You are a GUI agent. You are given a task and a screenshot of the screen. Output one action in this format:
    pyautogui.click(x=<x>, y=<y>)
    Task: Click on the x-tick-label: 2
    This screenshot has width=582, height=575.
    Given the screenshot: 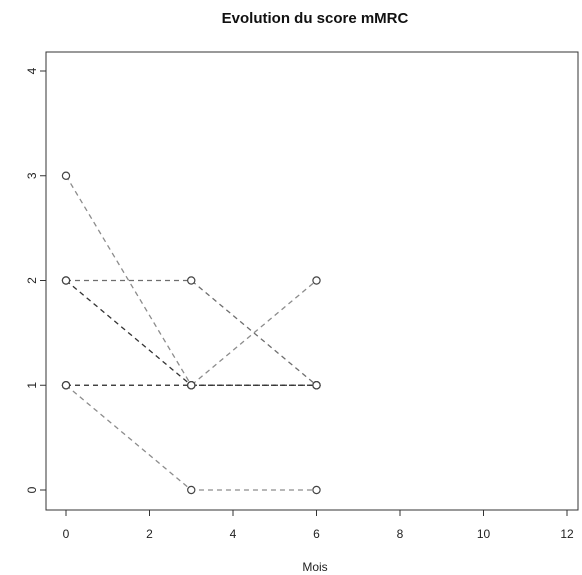 What is the action you would take?
    pyautogui.click(x=149, y=534)
    